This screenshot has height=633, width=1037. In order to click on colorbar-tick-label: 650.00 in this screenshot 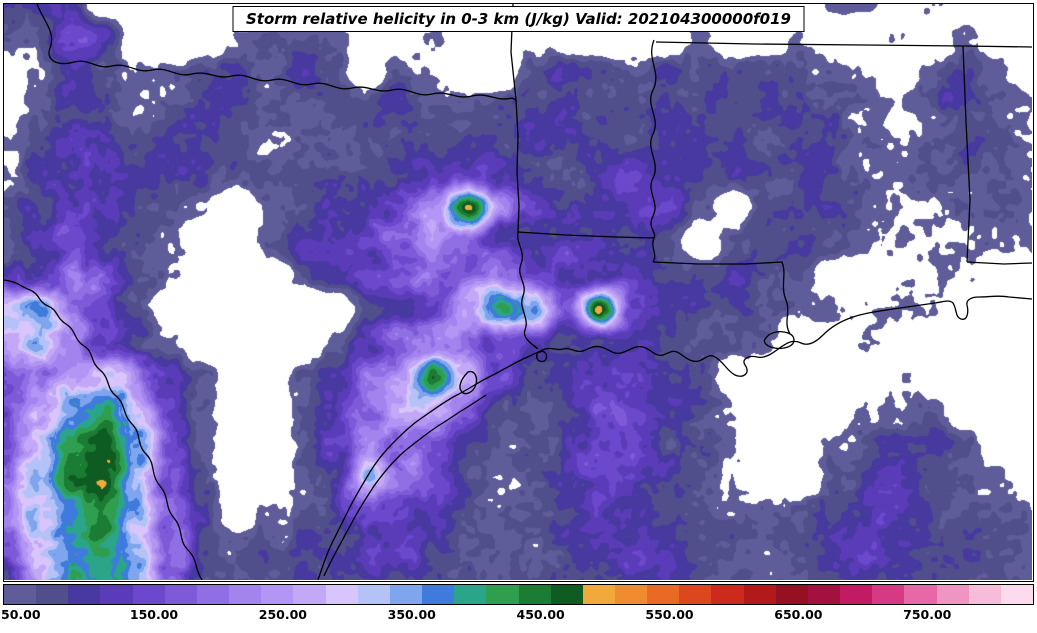, I will do `click(798, 614)`.